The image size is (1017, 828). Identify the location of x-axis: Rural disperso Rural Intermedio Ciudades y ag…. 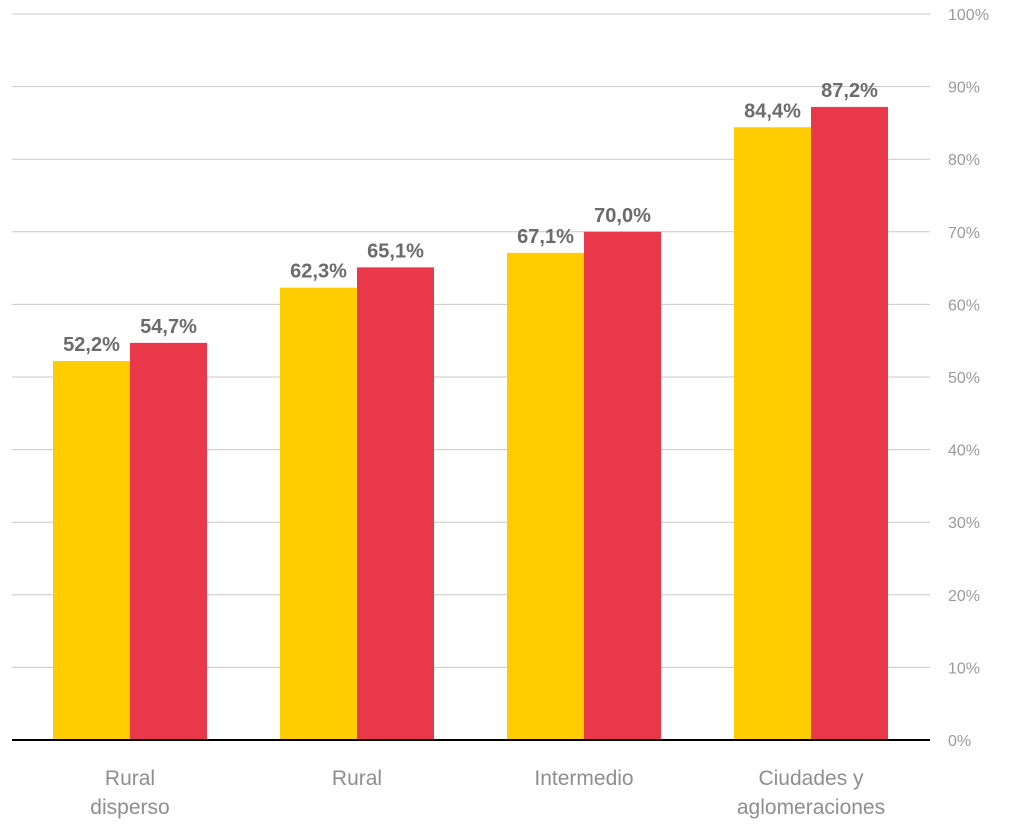
(471, 779).